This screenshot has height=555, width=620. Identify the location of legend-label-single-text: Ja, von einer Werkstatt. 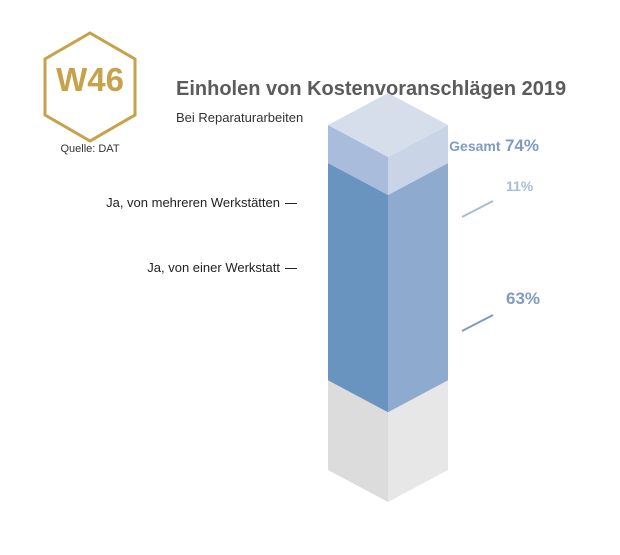
(213, 267).